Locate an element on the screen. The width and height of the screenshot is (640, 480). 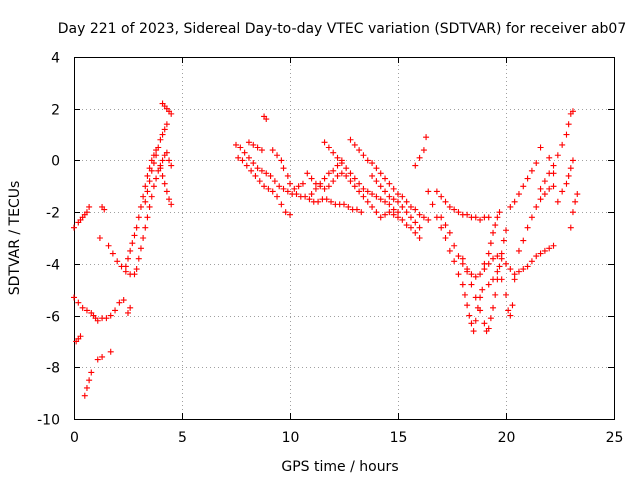
x-axis-label: GPS time / hours is located at coordinates (339, 467).